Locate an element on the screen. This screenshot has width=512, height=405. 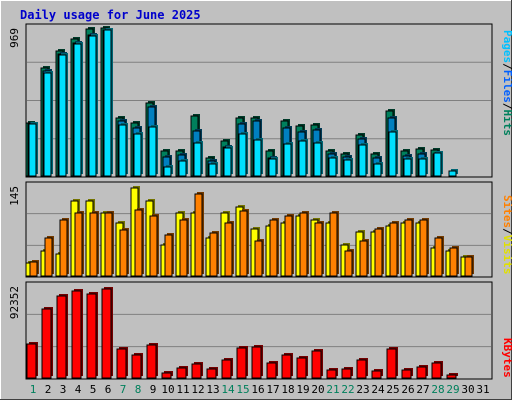
bar-kbytes-day-4-face is located at coordinates (76, 334).